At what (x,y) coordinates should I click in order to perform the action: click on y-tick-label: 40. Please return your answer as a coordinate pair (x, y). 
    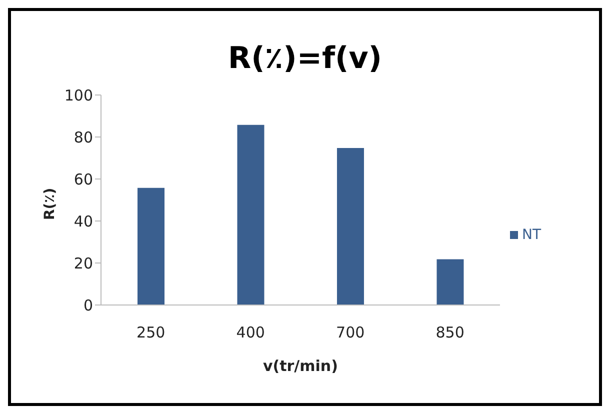
    Looking at the image, I should click on (83, 221).